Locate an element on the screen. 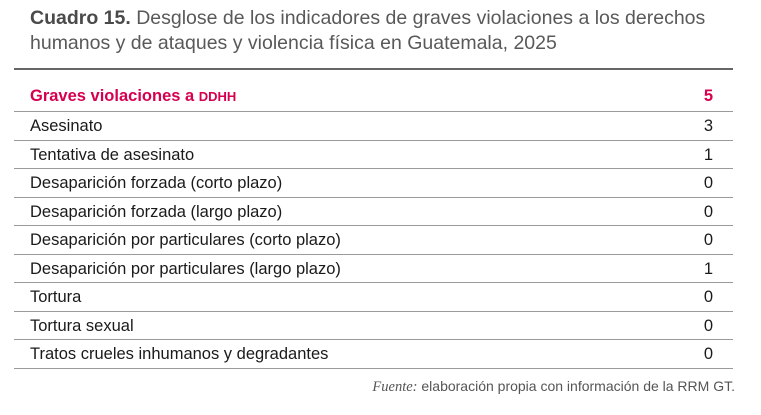  row-label: Tortura sexual is located at coordinates (82, 325).